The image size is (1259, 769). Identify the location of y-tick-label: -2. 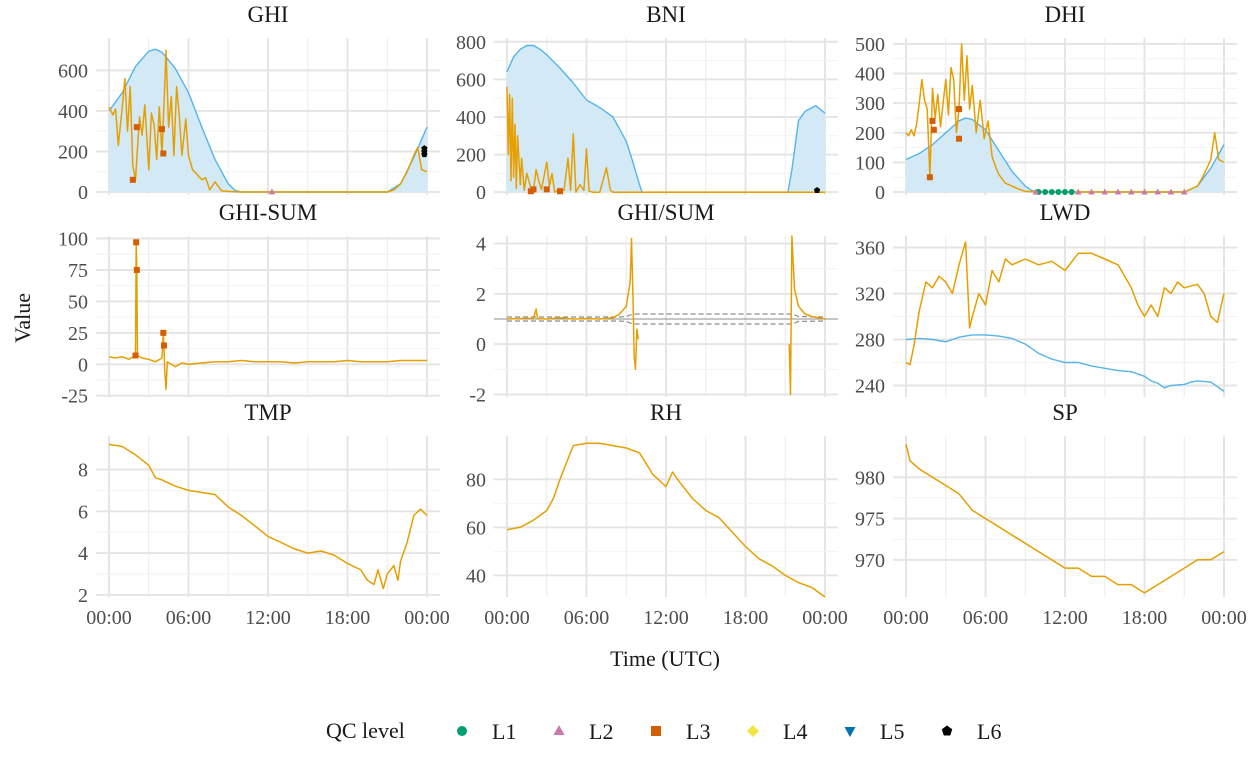
(477, 395).